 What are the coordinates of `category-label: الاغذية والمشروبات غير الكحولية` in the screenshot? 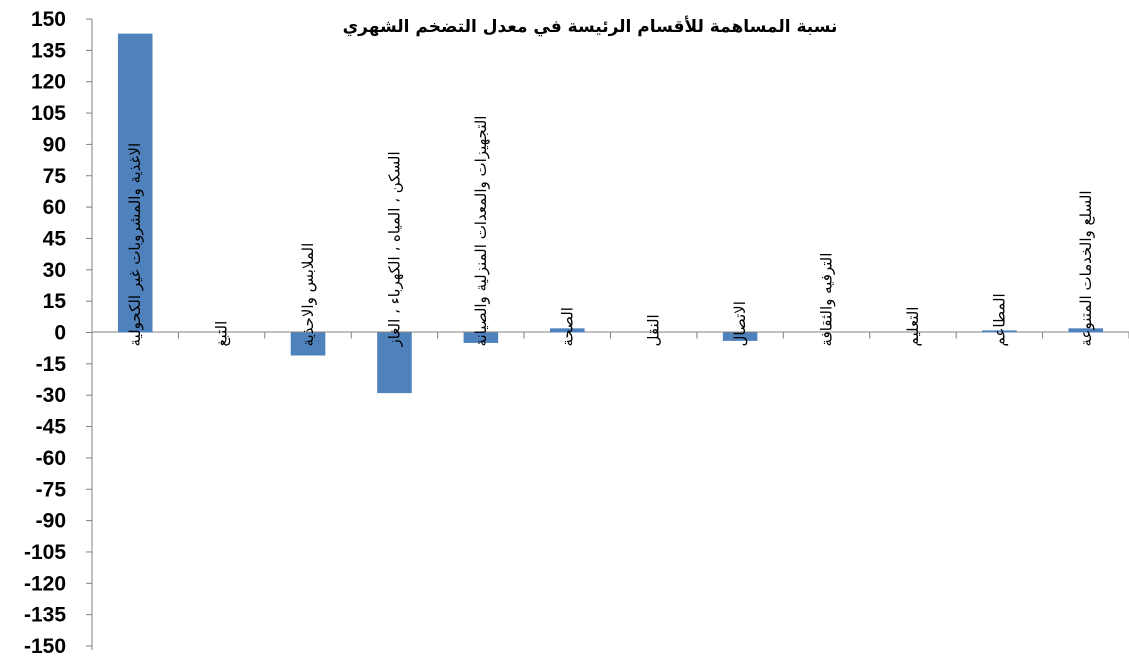 It's located at (135, 245).